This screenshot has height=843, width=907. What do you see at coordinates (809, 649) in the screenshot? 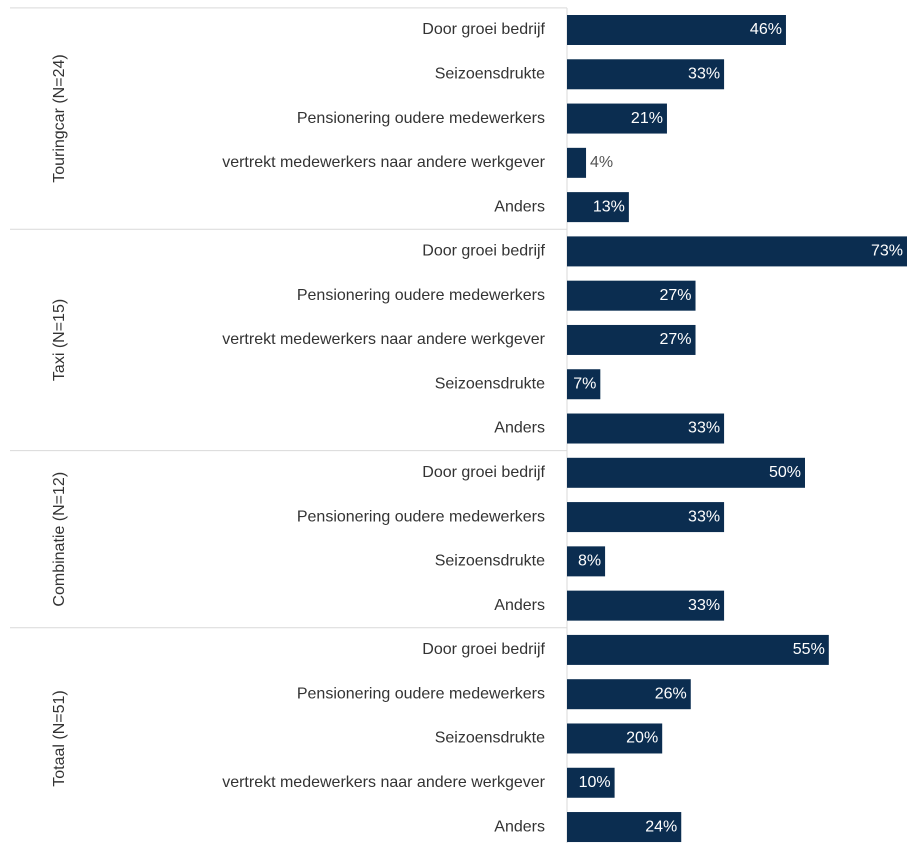
I see `value-label: 55%` at bounding box center [809, 649].